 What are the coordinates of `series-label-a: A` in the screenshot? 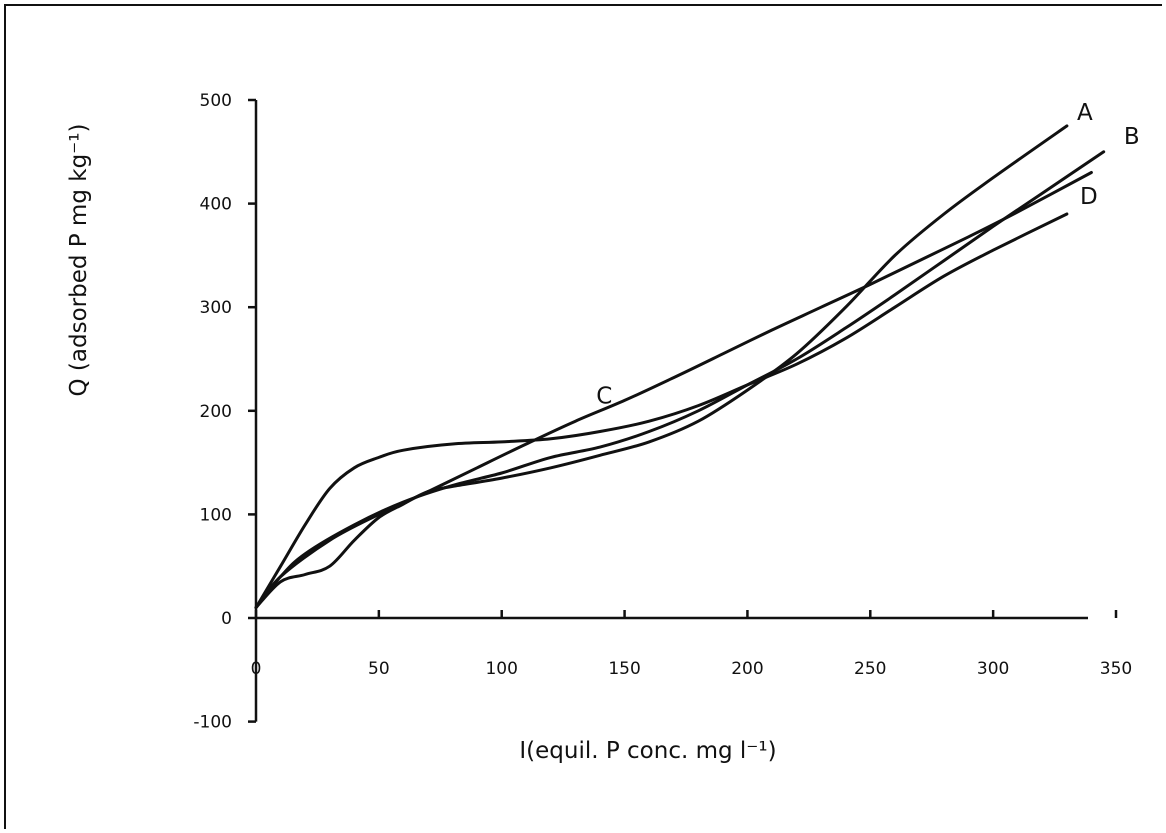 It's located at (1085, 113).